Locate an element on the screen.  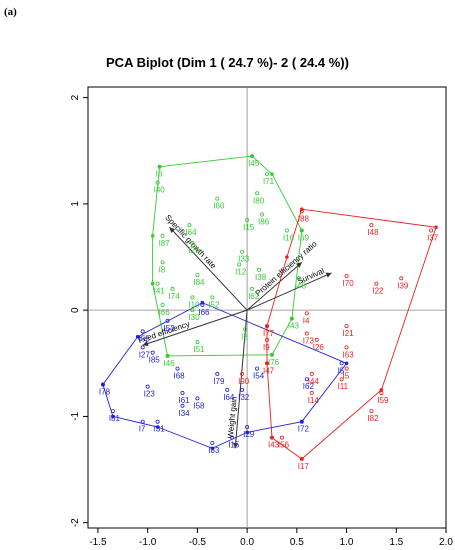
point-label: I52 is located at coordinates (214, 304).